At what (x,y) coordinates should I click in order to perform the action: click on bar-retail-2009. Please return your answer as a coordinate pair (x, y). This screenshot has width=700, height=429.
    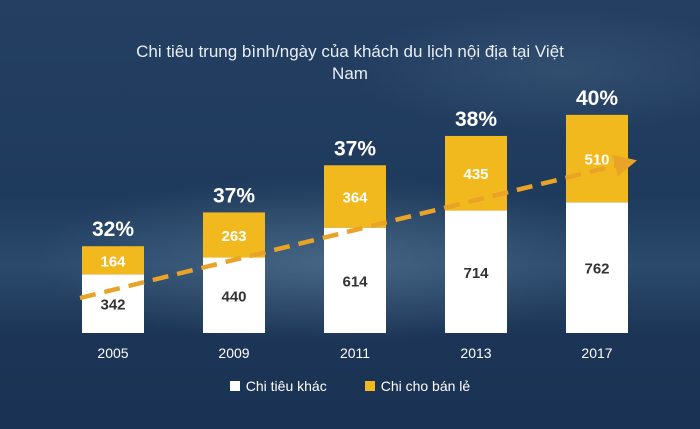
    Looking at the image, I should click on (234, 235).